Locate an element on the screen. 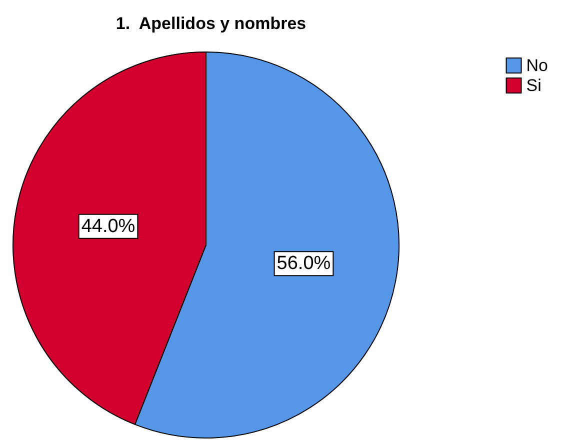 Image resolution: width=561 pixels, height=441 pixels. legend-label: No is located at coordinates (537, 65).